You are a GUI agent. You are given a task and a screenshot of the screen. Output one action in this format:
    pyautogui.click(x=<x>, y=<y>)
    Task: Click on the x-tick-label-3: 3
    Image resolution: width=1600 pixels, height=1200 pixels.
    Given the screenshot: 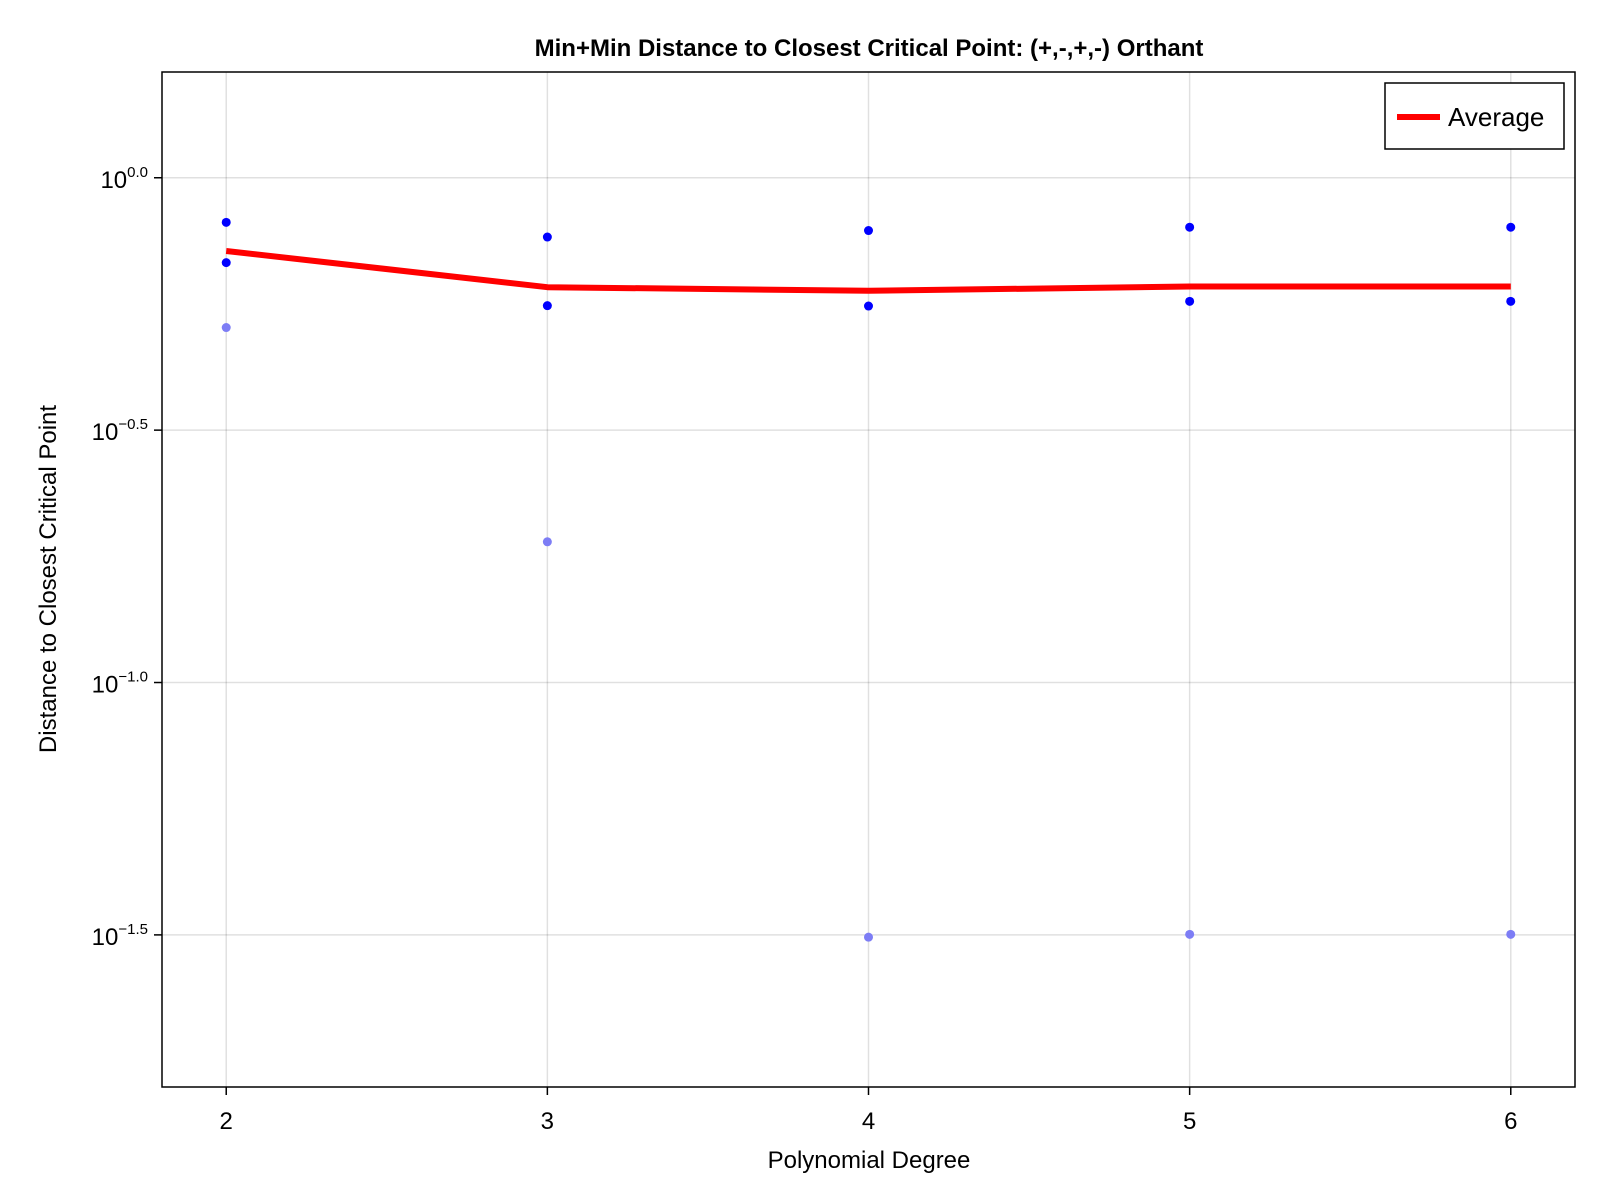 What is the action you would take?
    pyautogui.click(x=547, y=1121)
    